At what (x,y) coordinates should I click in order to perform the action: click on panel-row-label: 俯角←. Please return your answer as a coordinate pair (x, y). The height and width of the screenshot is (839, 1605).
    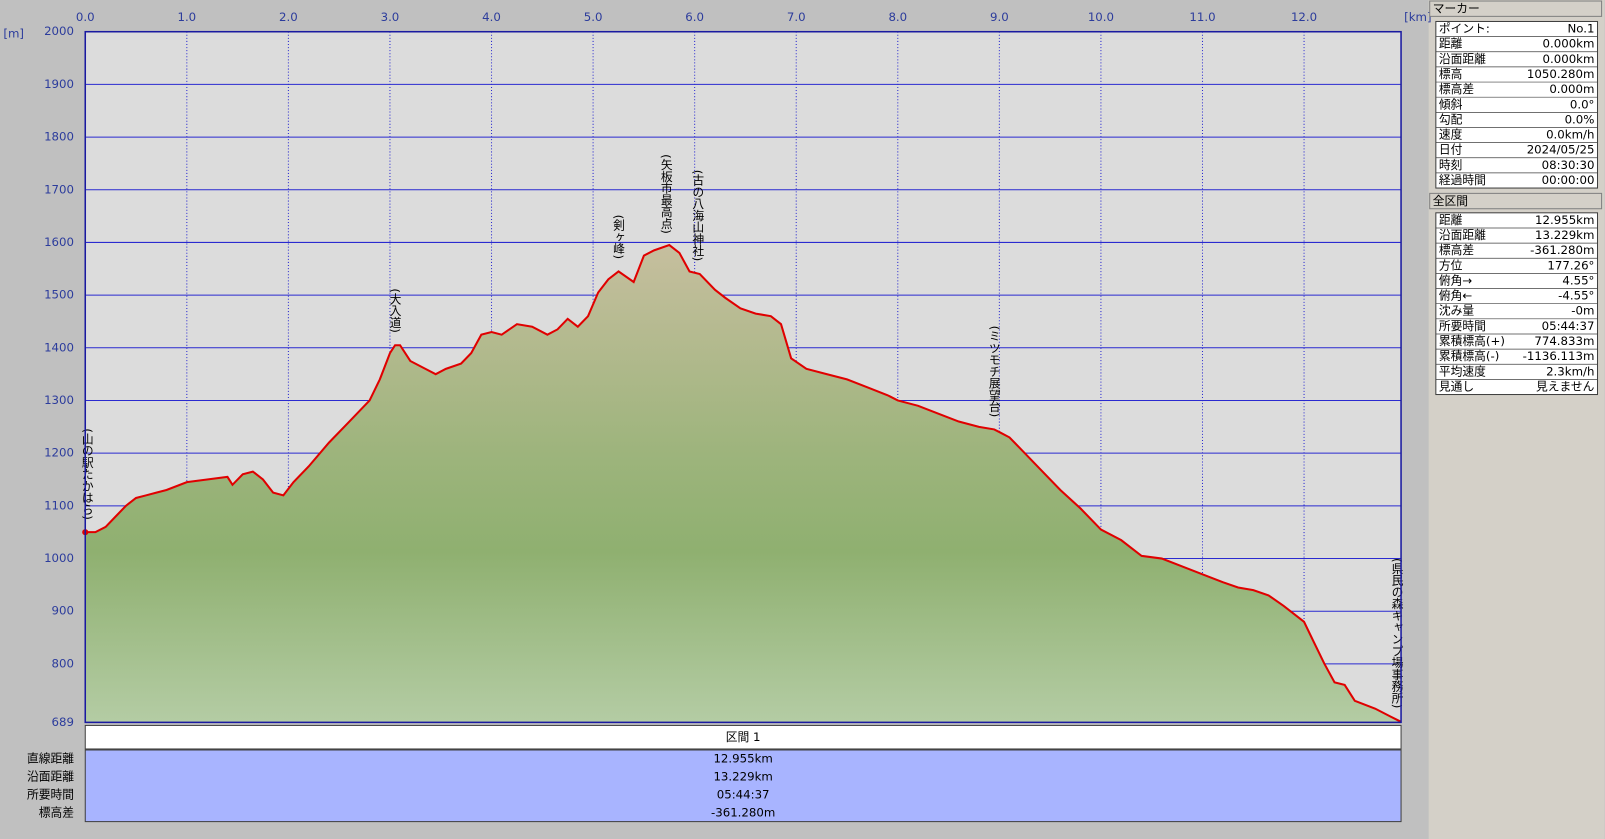
    Looking at the image, I should click on (1455, 296).